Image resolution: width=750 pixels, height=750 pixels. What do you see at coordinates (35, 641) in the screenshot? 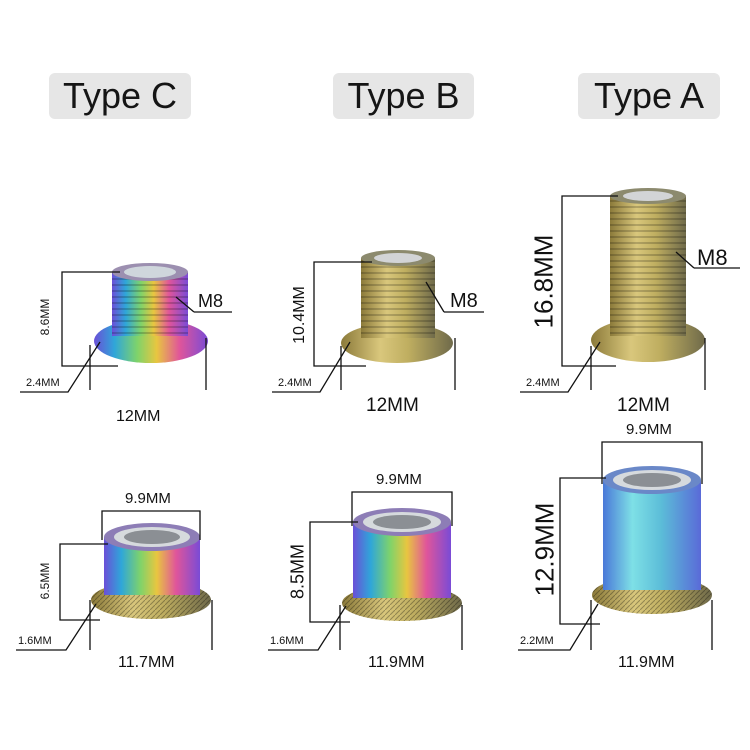
I see `type-c-nut-flange-label: 1.6MM` at bounding box center [35, 641].